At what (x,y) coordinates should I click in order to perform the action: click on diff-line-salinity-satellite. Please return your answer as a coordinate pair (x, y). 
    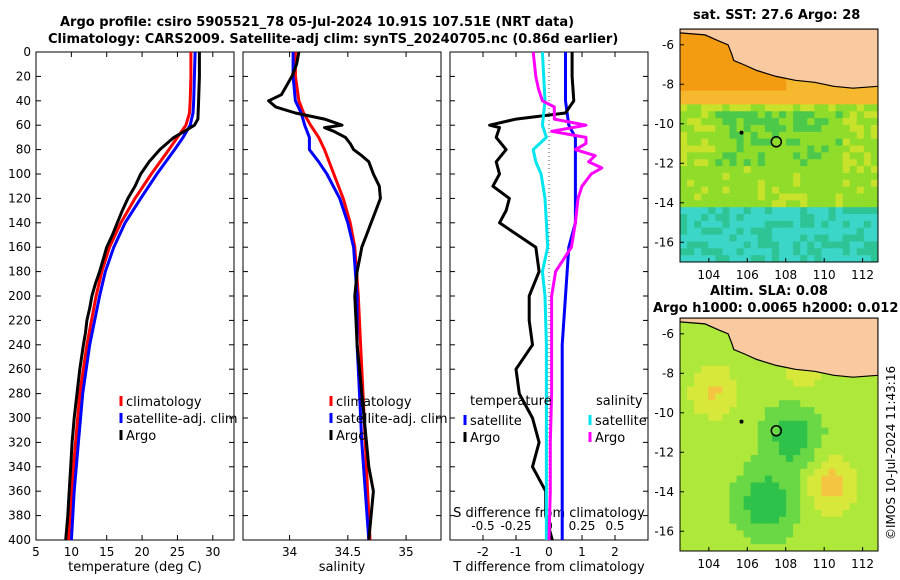
    Looking at the image, I should click on (540, 295).